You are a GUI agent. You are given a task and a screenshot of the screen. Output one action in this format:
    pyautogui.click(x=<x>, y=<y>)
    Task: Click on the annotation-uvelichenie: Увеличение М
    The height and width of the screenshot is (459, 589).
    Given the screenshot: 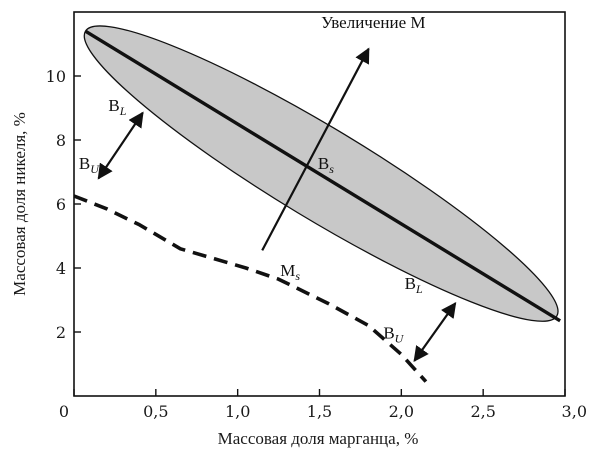 What is the action you would take?
    pyautogui.click(x=373, y=22)
    